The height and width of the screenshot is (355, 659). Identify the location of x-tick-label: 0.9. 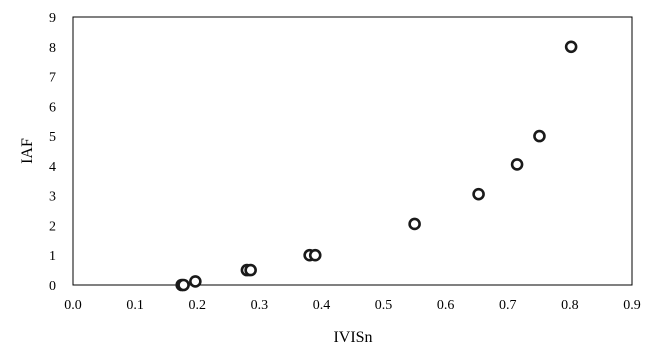
(632, 305).